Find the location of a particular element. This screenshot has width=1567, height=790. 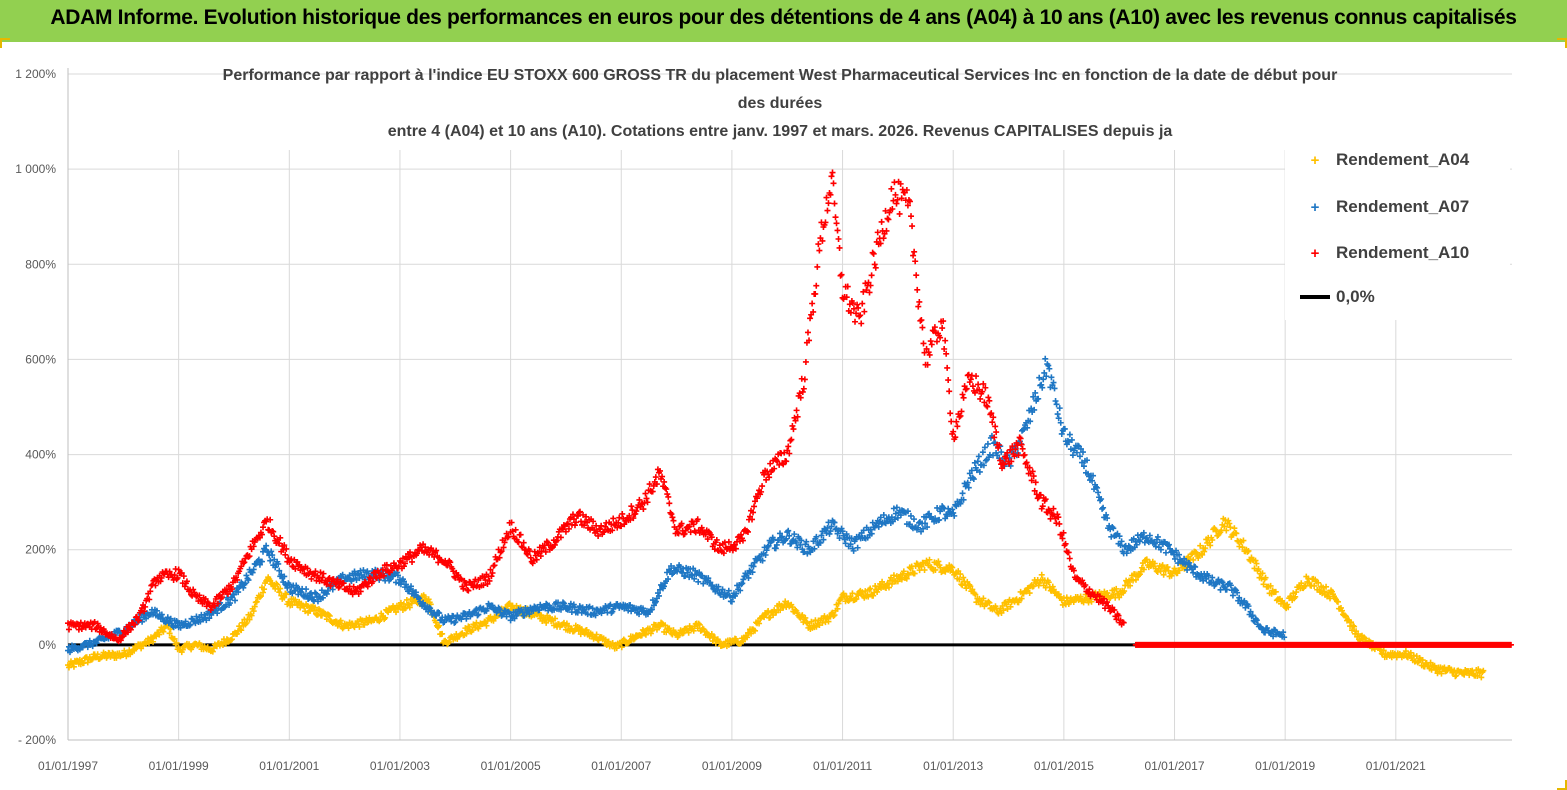

x-tick-label: 01/01/1997 is located at coordinates (68, 766).